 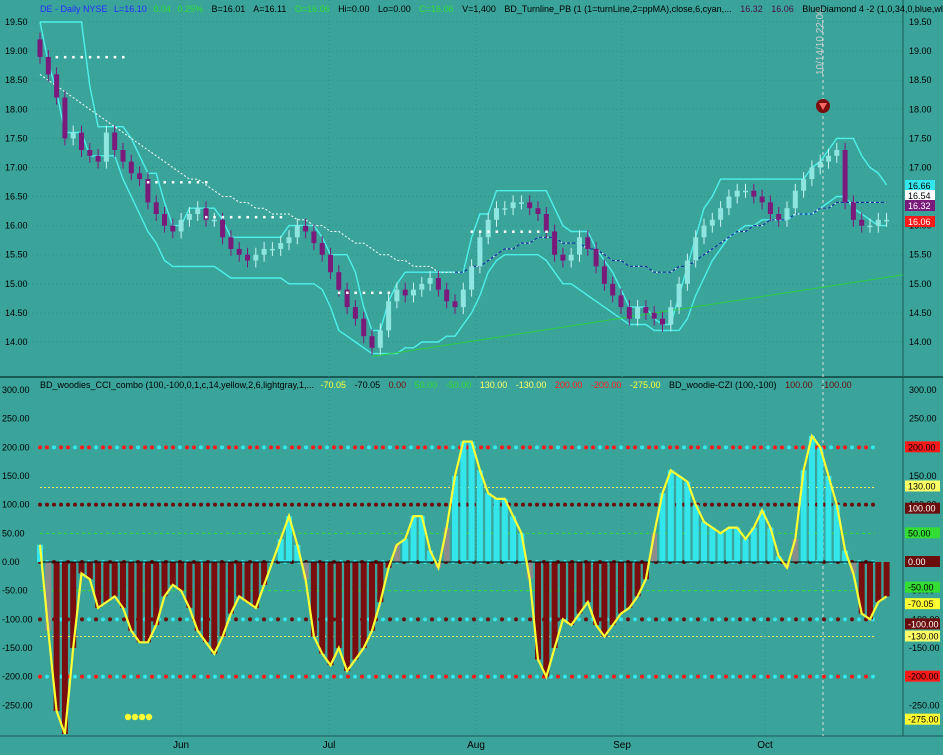 What do you see at coordinates (921, 604) in the screenshot?
I see `cci-badge-label: -70.05` at bounding box center [921, 604].